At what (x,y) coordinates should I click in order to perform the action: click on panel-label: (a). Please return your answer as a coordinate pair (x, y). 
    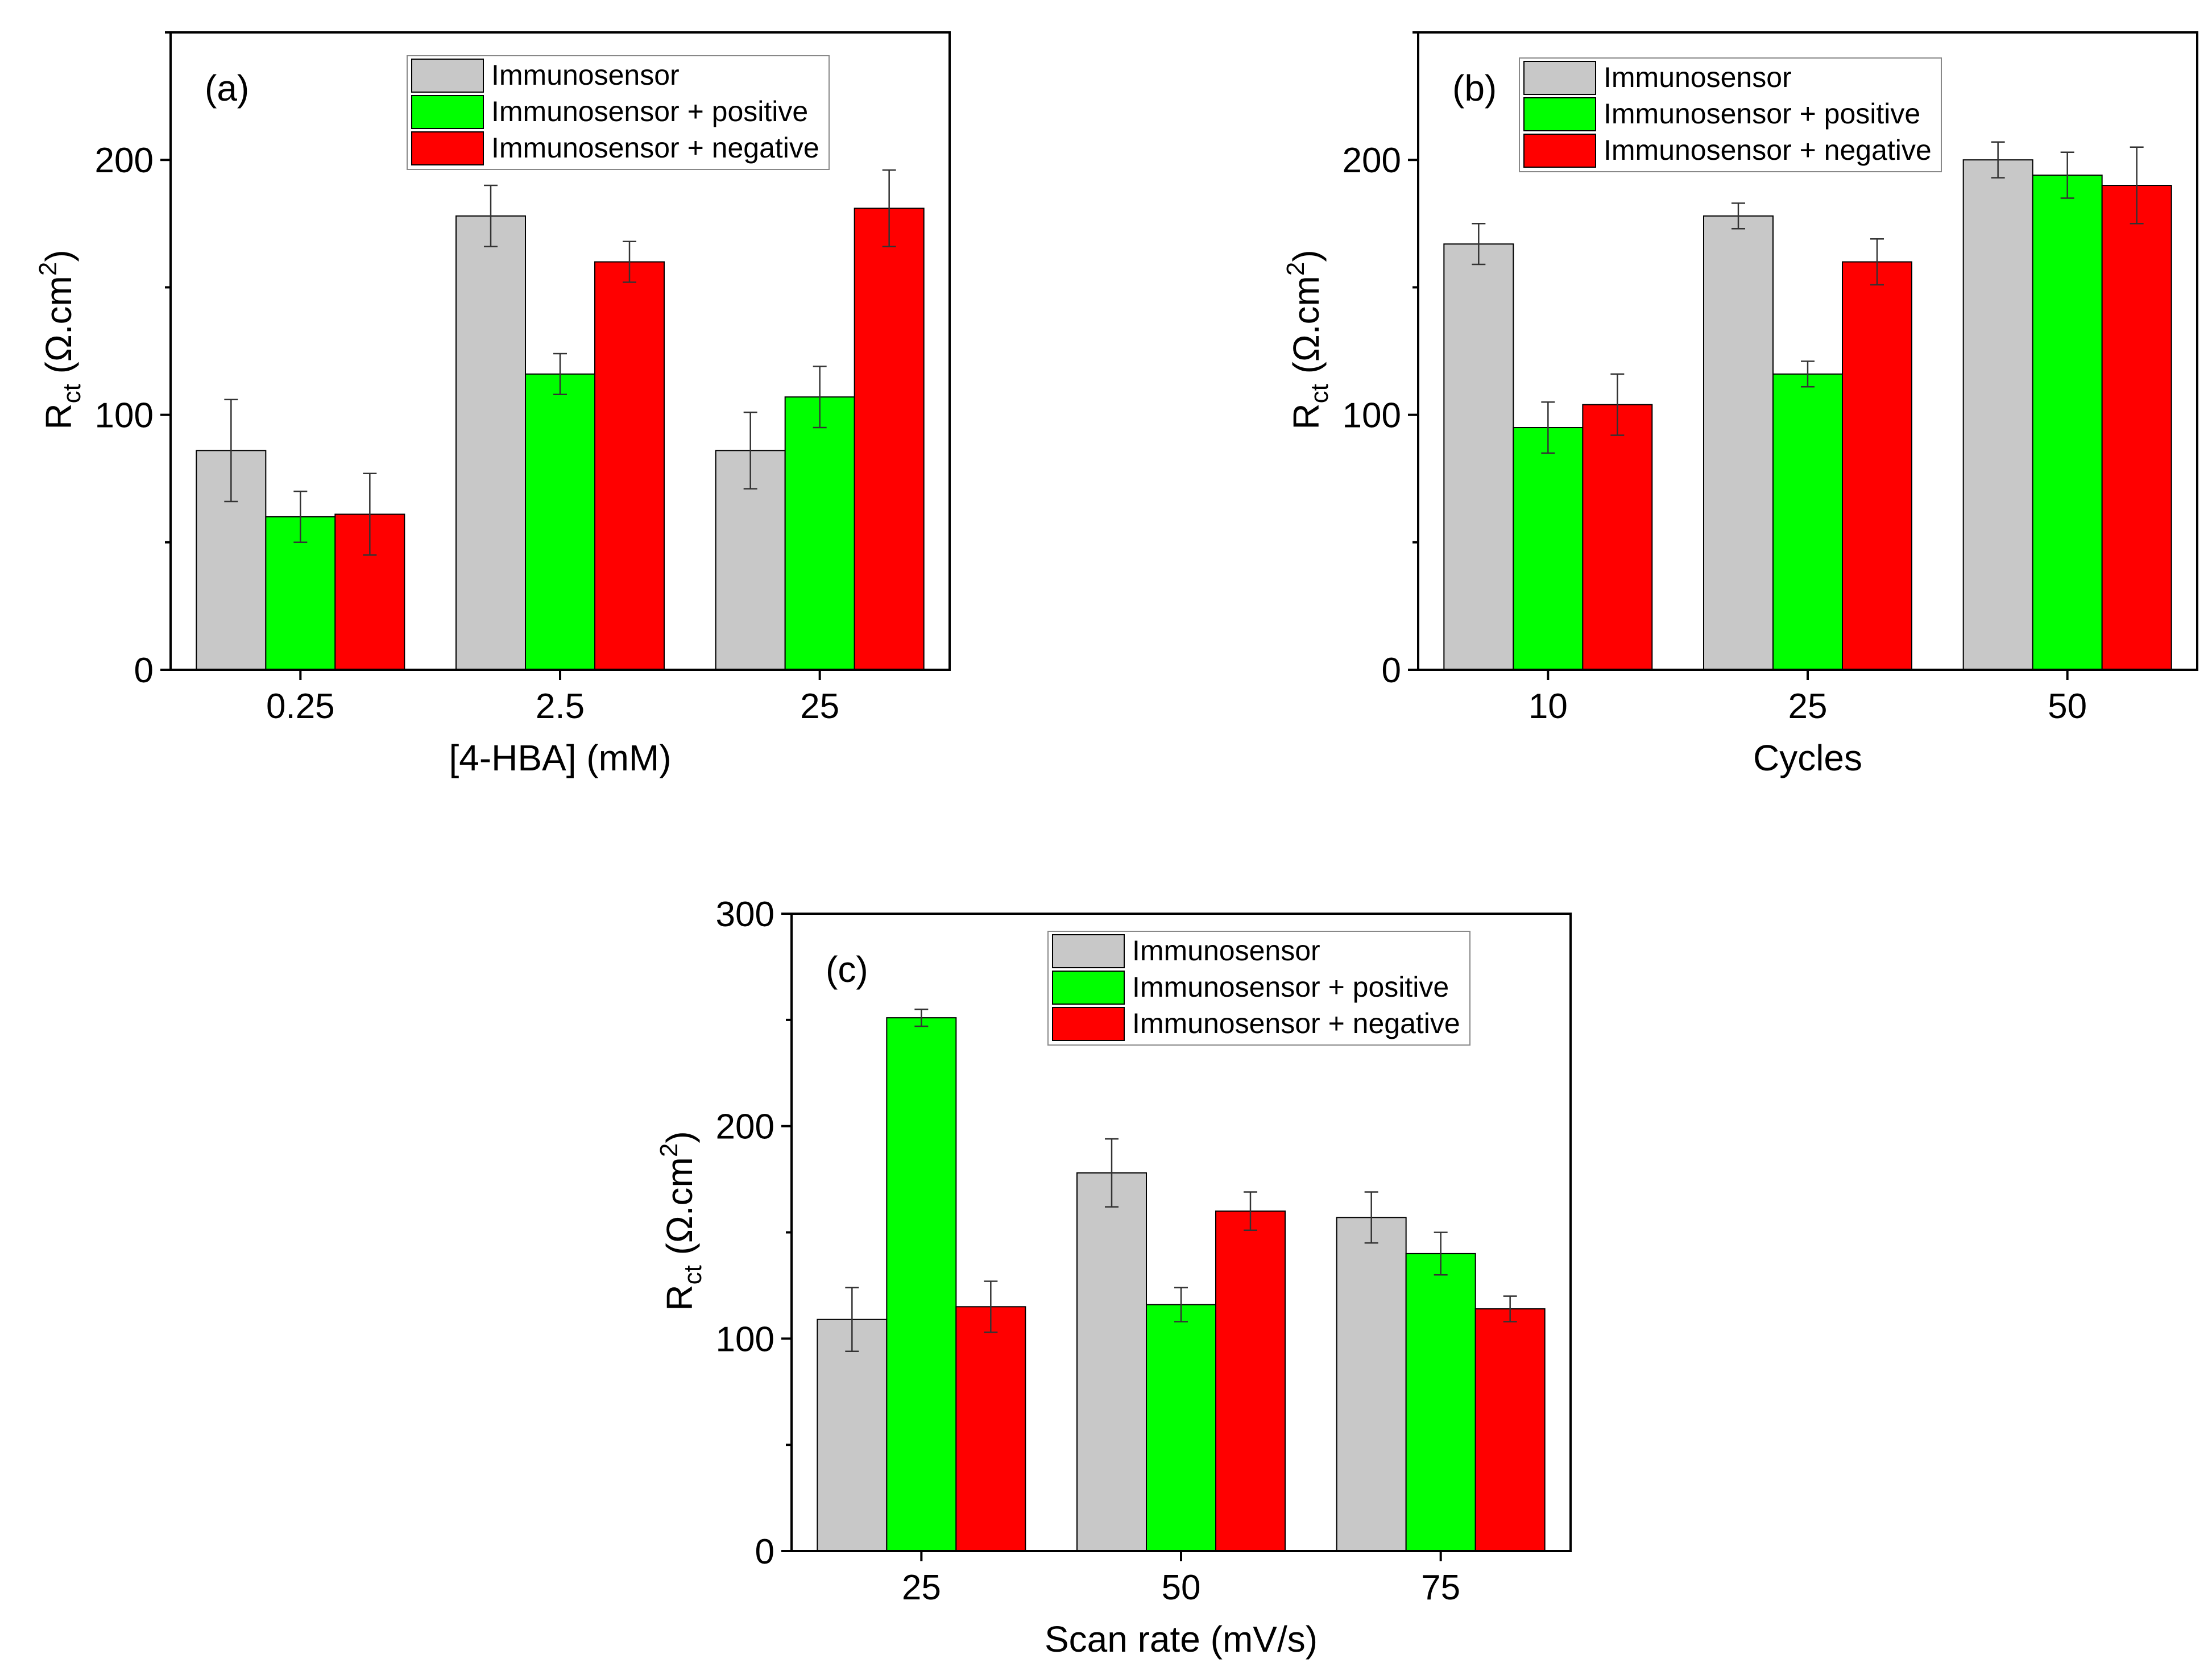
    Looking at the image, I should click on (227, 89).